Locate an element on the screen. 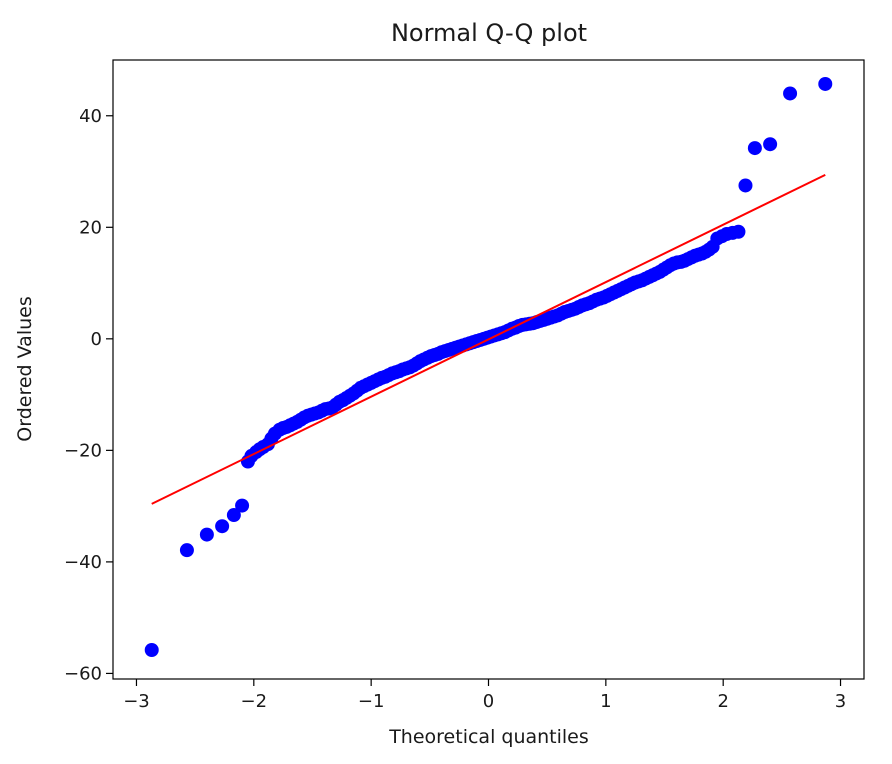 This screenshot has height=764, width=892. x-tick-label: −2 is located at coordinates (254, 701).